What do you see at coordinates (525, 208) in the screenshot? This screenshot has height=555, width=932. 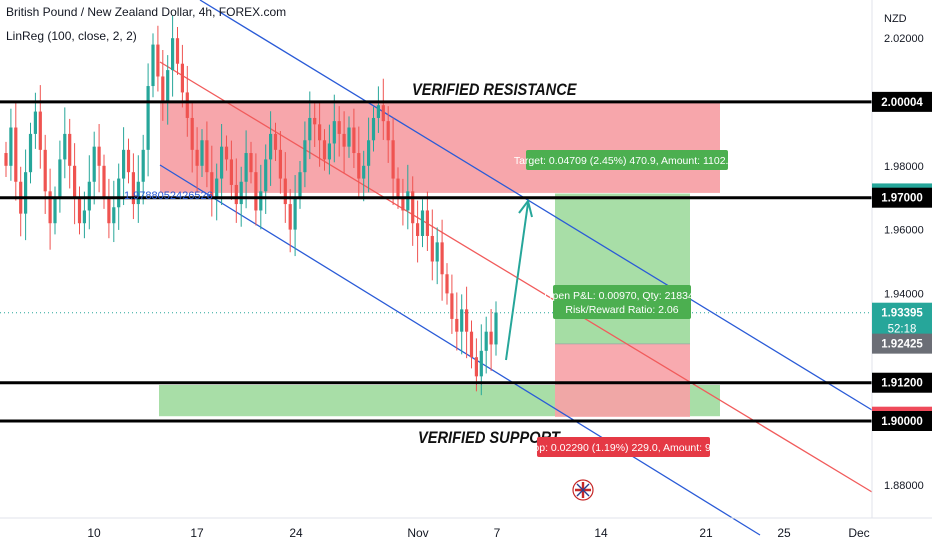 I see `projection-arrowhead` at bounding box center [525, 208].